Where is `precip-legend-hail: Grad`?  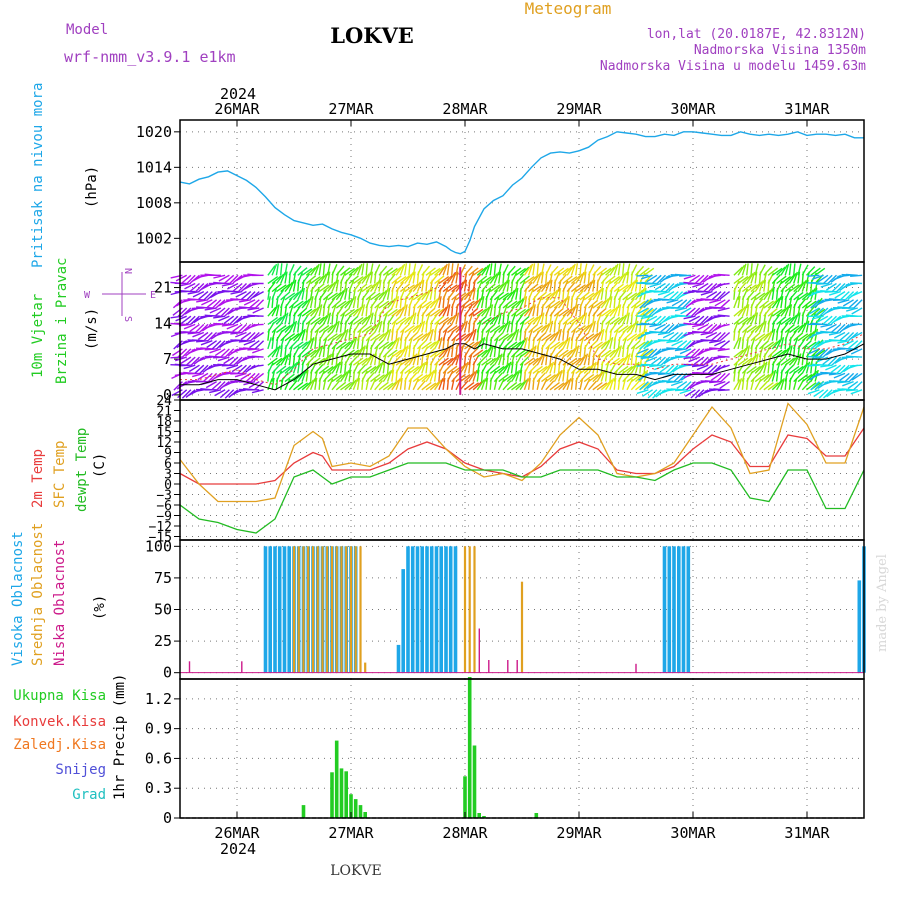
precip-legend-hail: Grad is located at coordinates (89, 795).